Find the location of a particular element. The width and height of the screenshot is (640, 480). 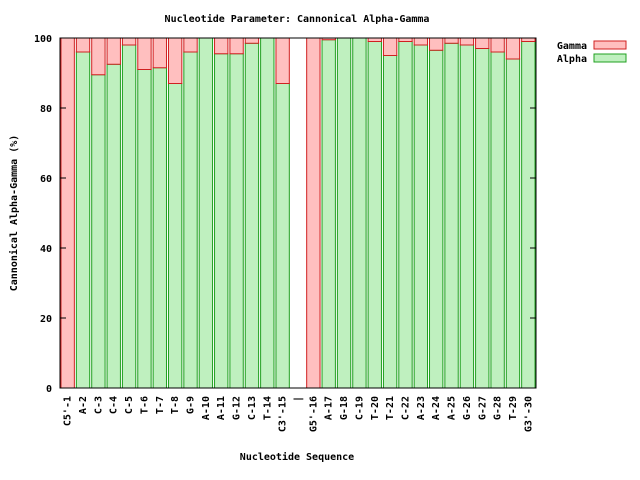

x-tick-label: A-17 is located at coordinates (329, 408).